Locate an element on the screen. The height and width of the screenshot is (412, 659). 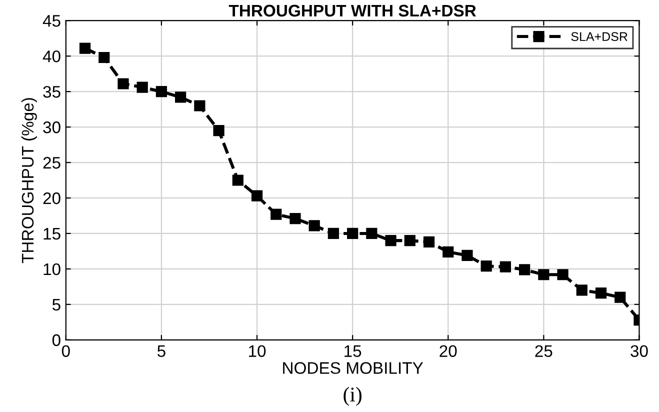
y-tick-label: 20 is located at coordinates (51, 198).